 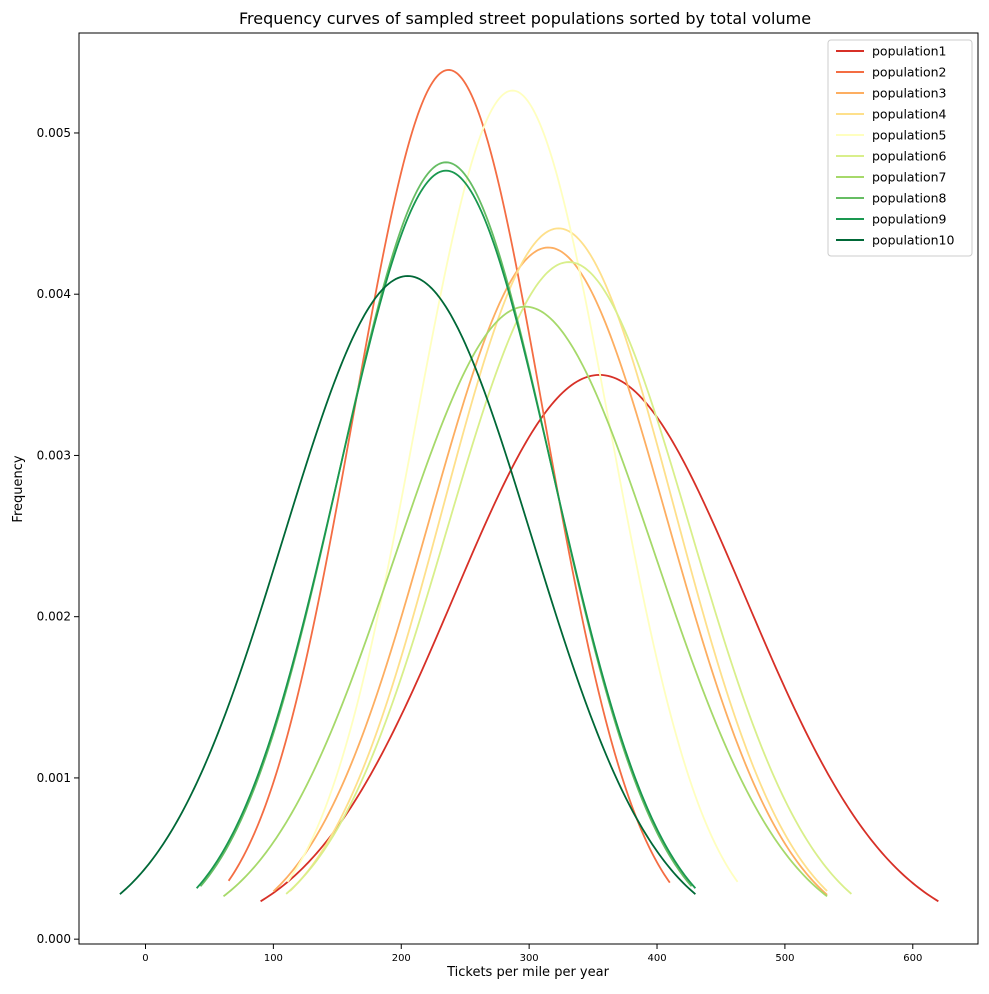 I want to click on x-axis-label: Tickets per mile per year, so click(x=527, y=972).